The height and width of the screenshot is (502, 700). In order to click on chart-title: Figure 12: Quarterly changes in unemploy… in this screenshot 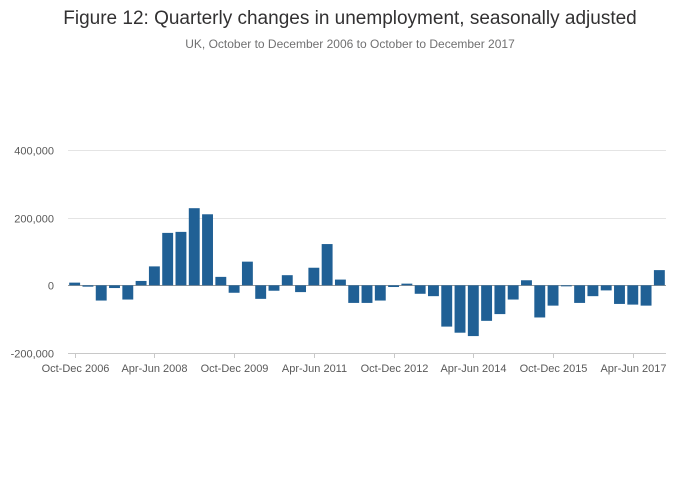, I will do `click(350, 18)`.